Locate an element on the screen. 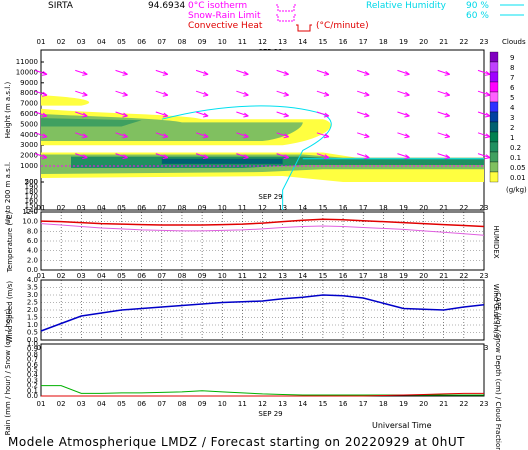  cloud-legend-level: 0.2 is located at coordinates (515, 148).